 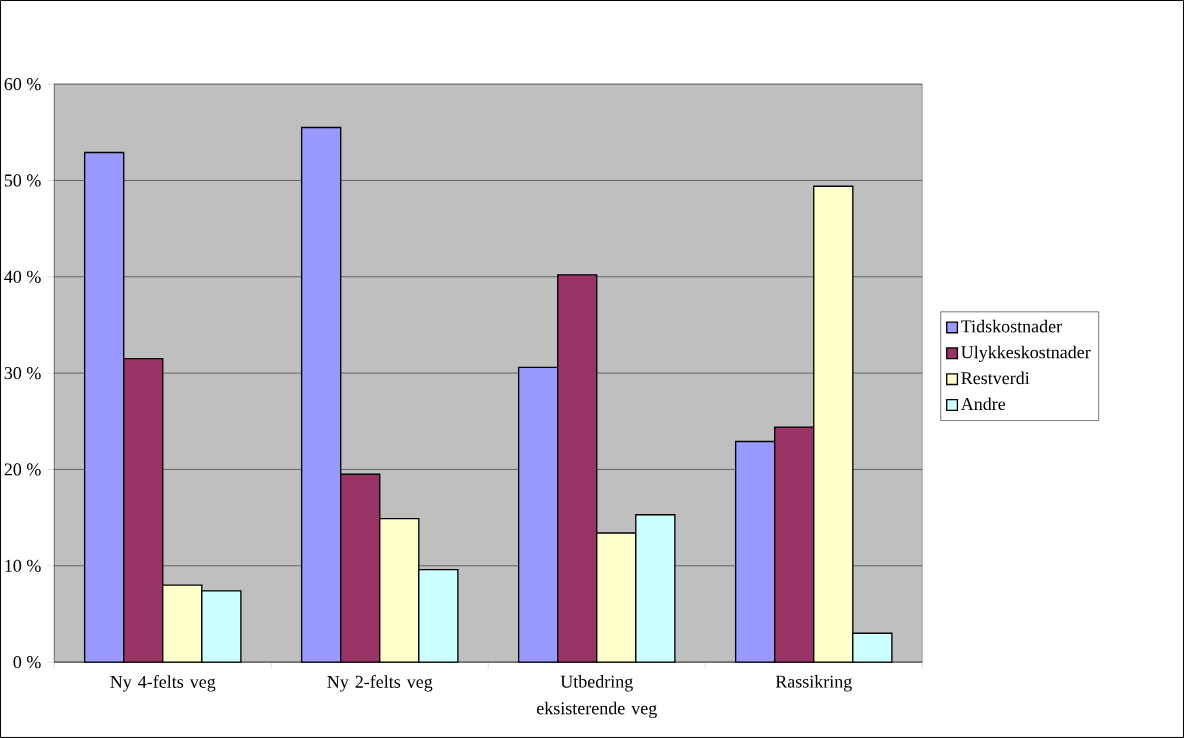 I want to click on x-tick-label: Utbedring eksisterende veg, so click(x=596, y=697).